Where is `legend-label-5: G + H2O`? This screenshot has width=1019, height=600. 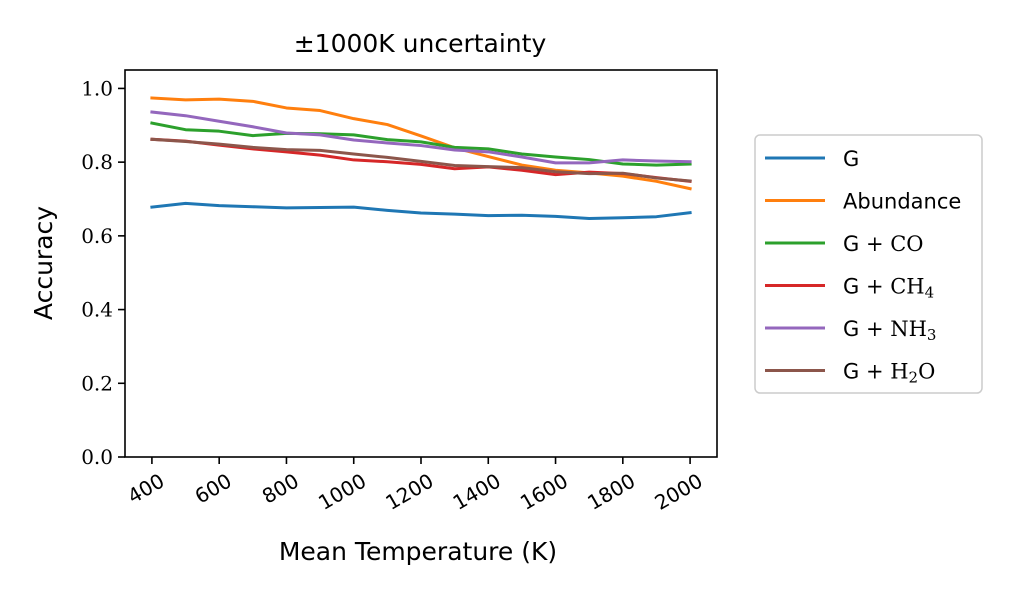 legend-label-5: G + H2O is located at coordinates (889, 373).